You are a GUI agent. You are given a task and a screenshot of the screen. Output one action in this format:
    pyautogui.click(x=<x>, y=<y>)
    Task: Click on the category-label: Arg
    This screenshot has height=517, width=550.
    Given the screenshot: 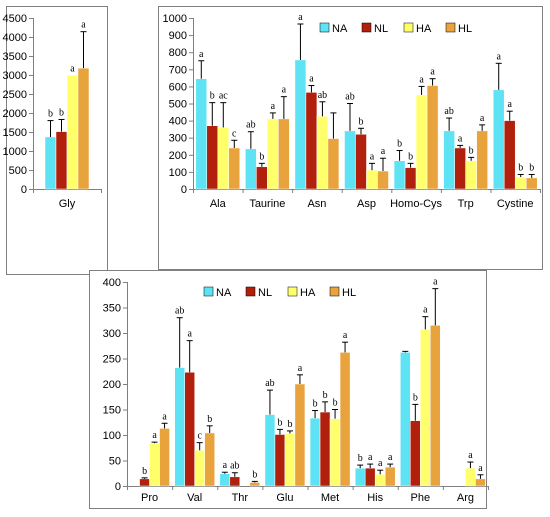 What is the action you would take?
    pyautogui.click(x=465, y=498)
    